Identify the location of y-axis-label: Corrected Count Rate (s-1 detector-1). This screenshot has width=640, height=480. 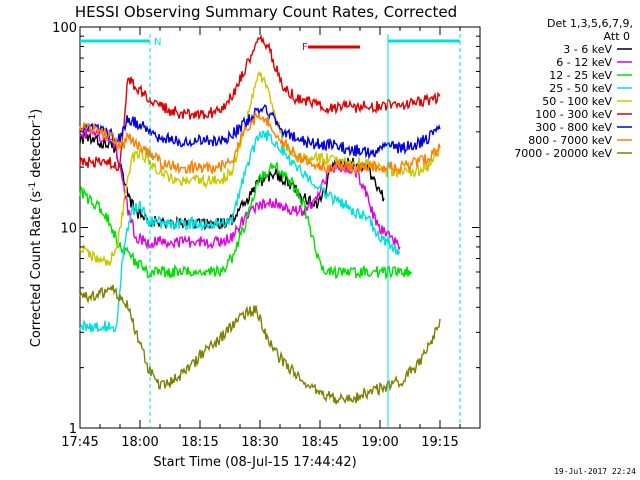
(36, 228).